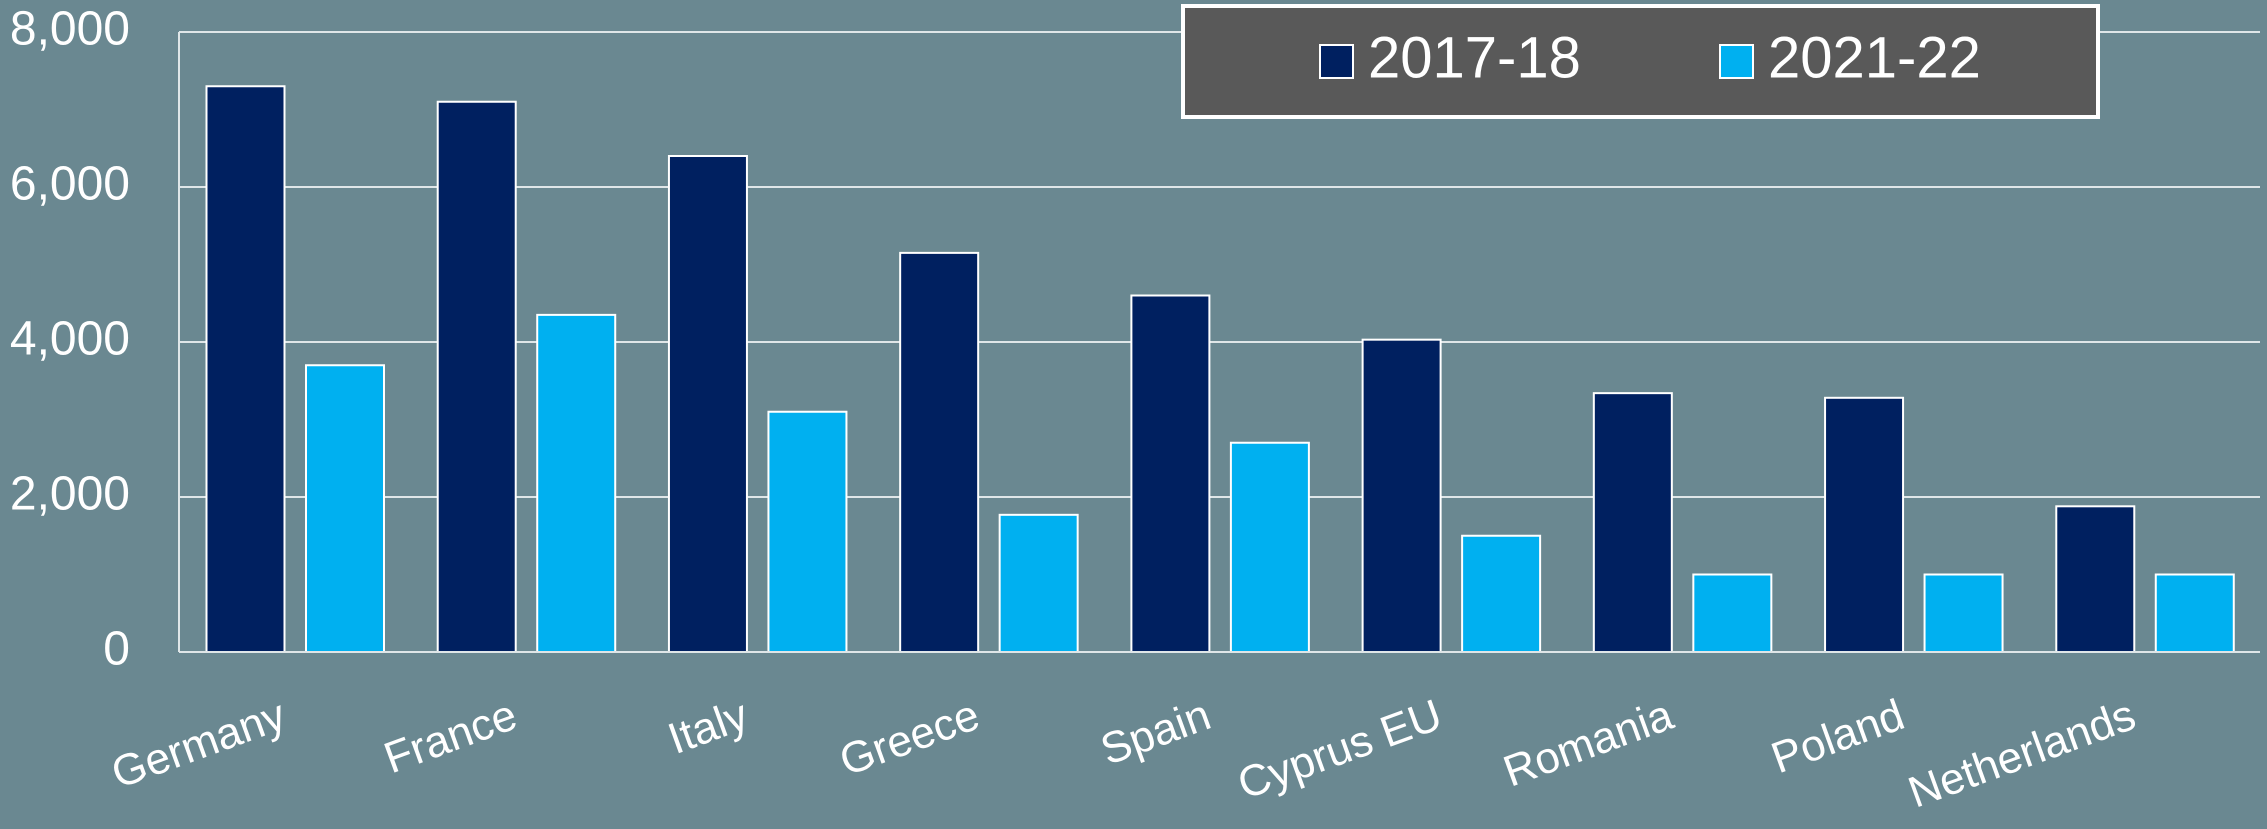 The width and height of the screenshot is (2267, 829). I want to click on y-tick-label: 4,000, so click(70, 339).